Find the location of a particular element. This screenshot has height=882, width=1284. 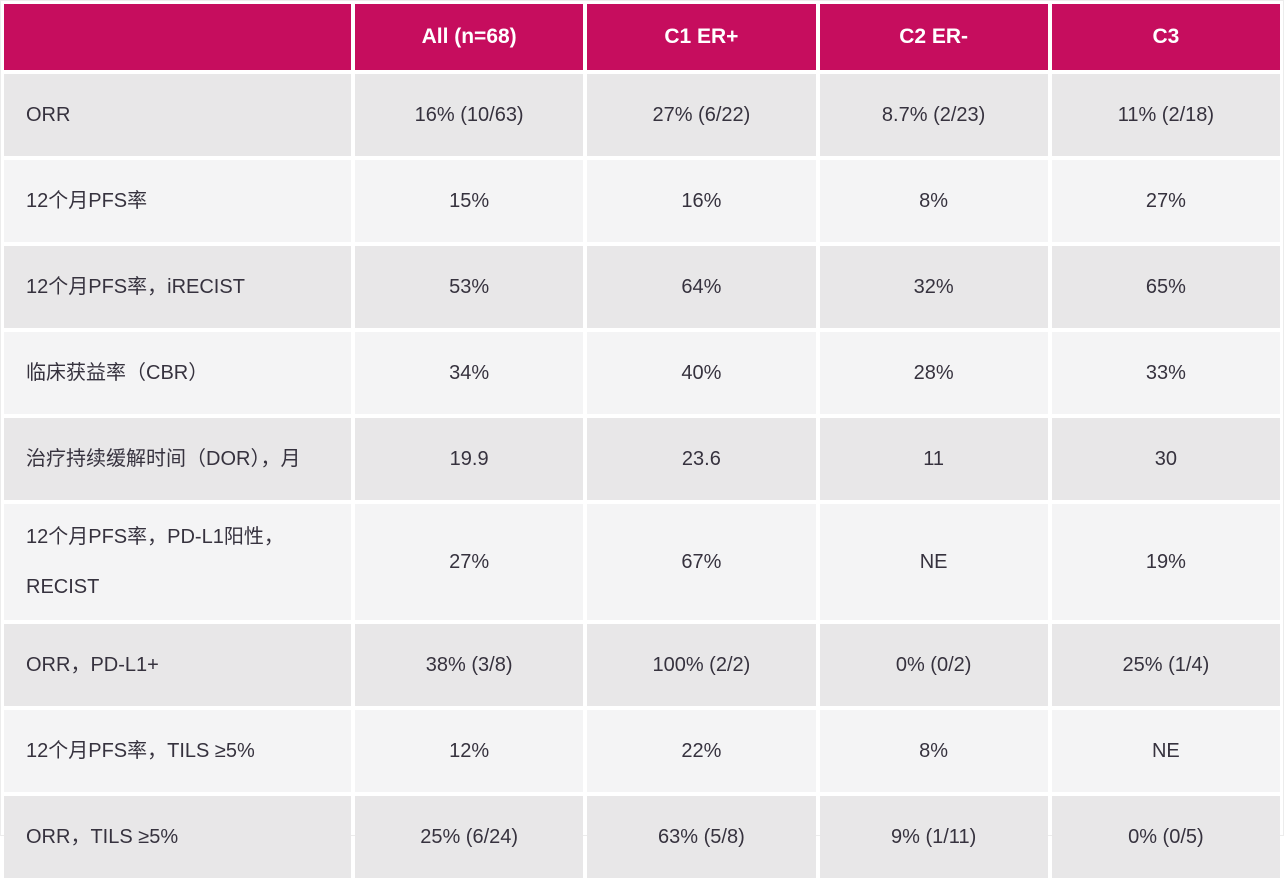

row-label-pfs12-tils: 12个月PFS率，TILS ≥5% is located at coordinates (177, 751).